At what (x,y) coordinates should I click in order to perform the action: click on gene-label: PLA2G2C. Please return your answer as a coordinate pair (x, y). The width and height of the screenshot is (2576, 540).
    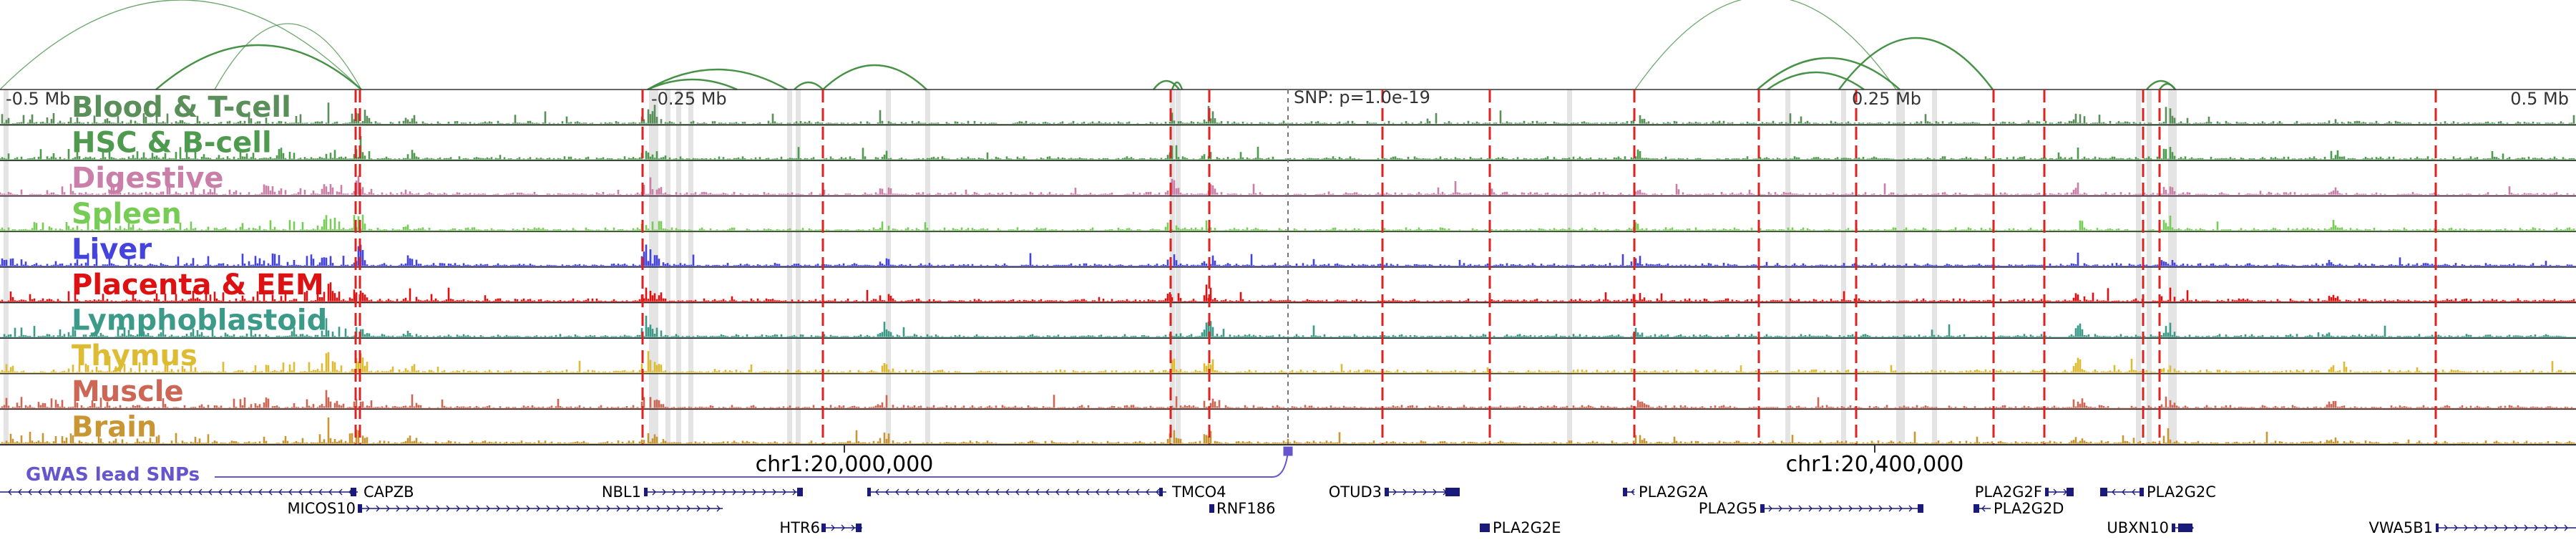
    Looking at the image, I should click on (2181, 492).